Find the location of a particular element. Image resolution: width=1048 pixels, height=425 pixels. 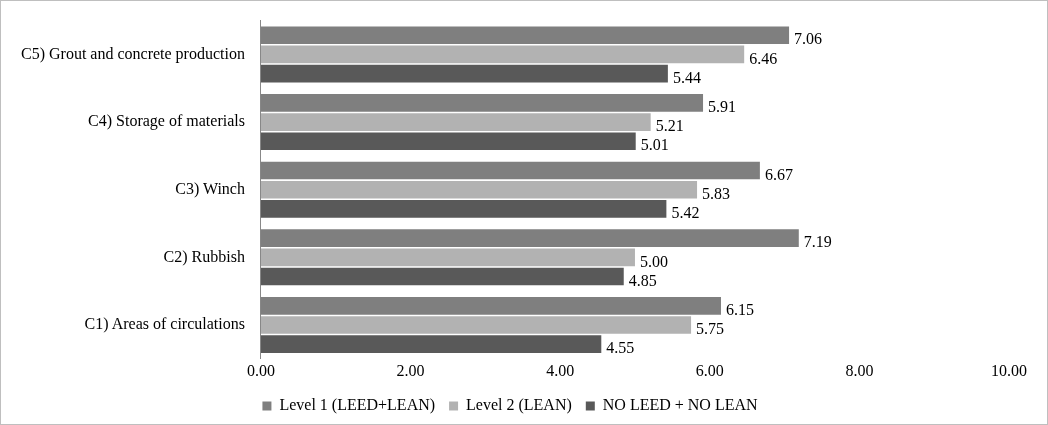

data-label: 5.91 is located at coordinates (722, 107).